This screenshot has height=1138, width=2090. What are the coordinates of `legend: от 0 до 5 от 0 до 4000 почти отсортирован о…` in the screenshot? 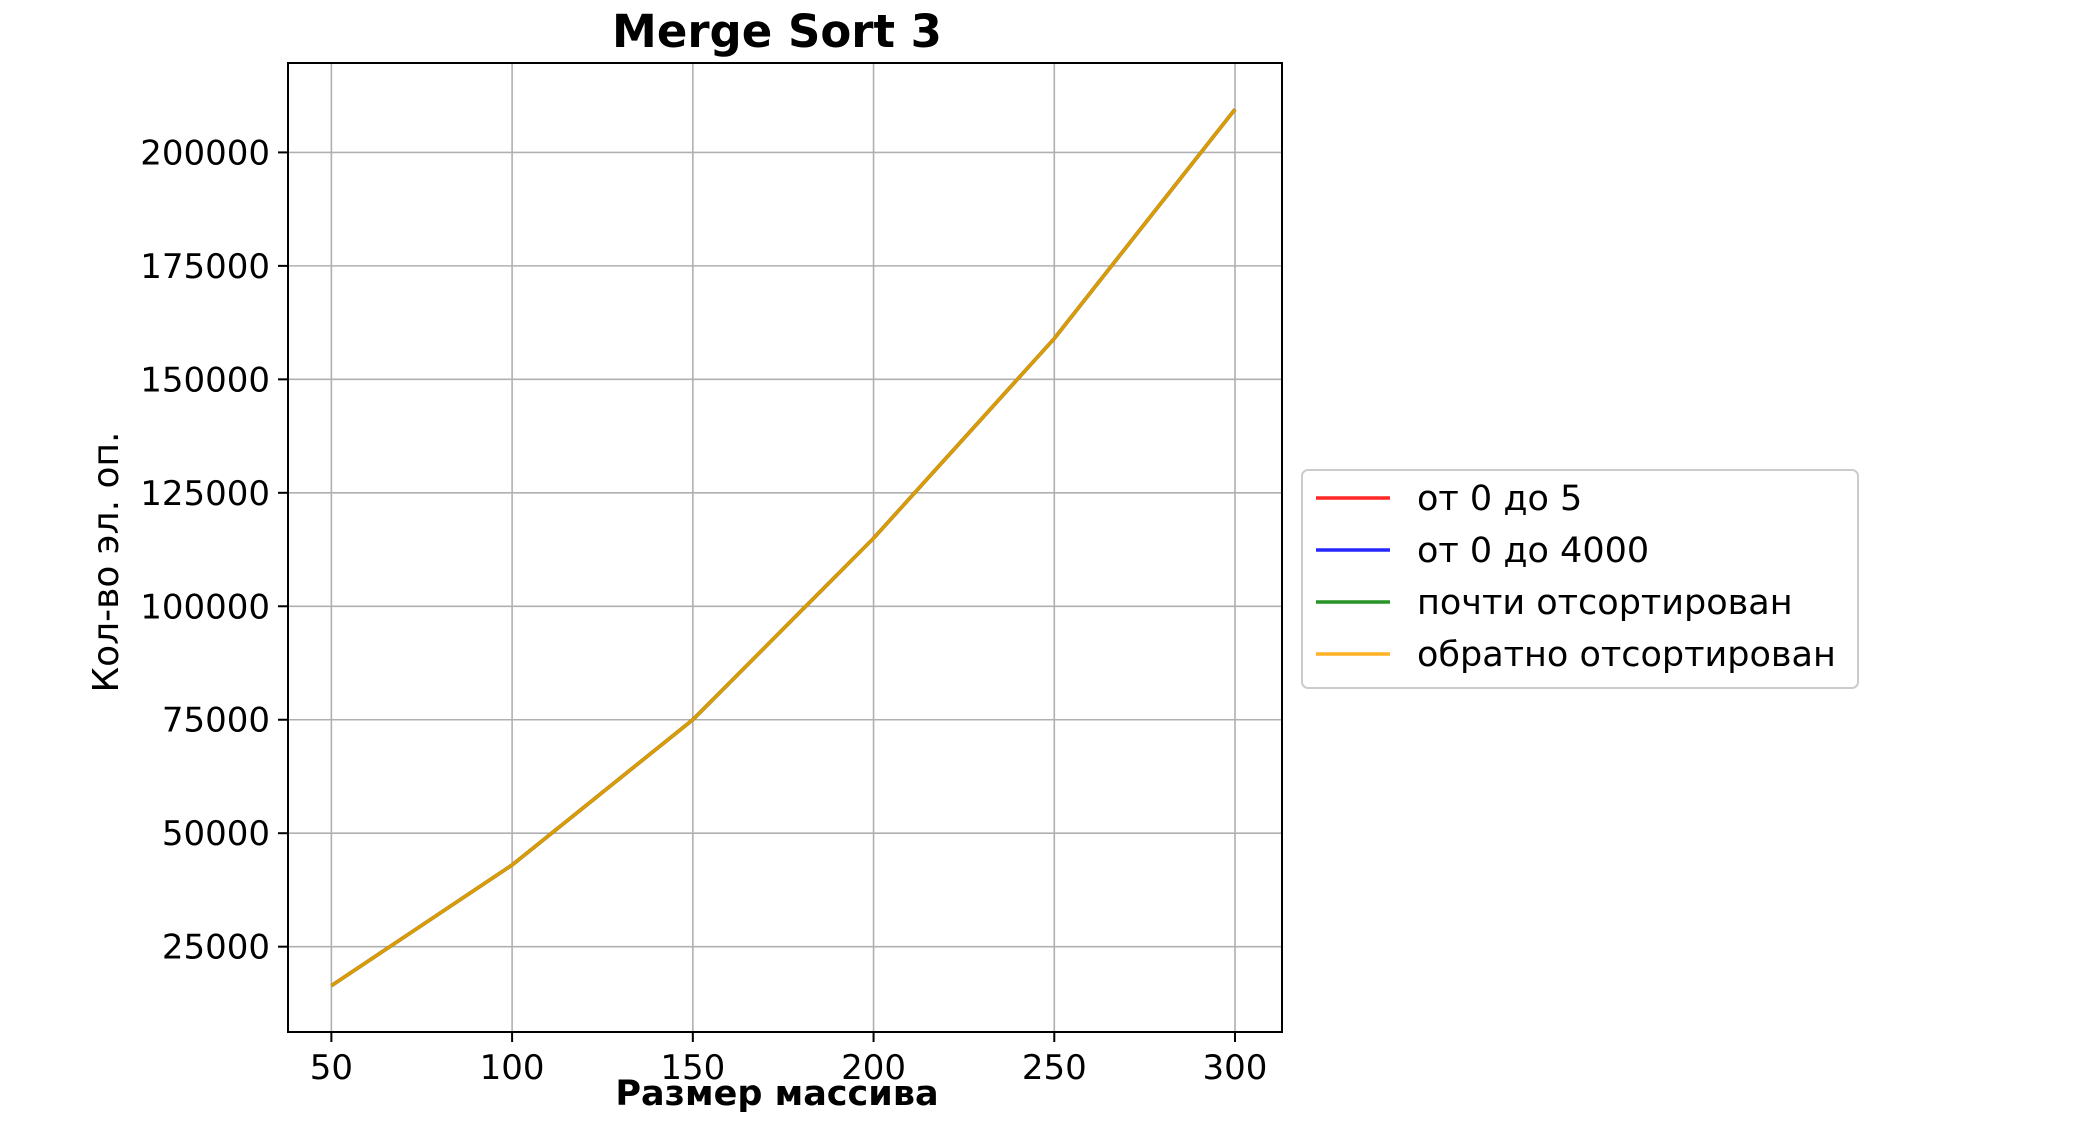 It's located at (1580, 579).